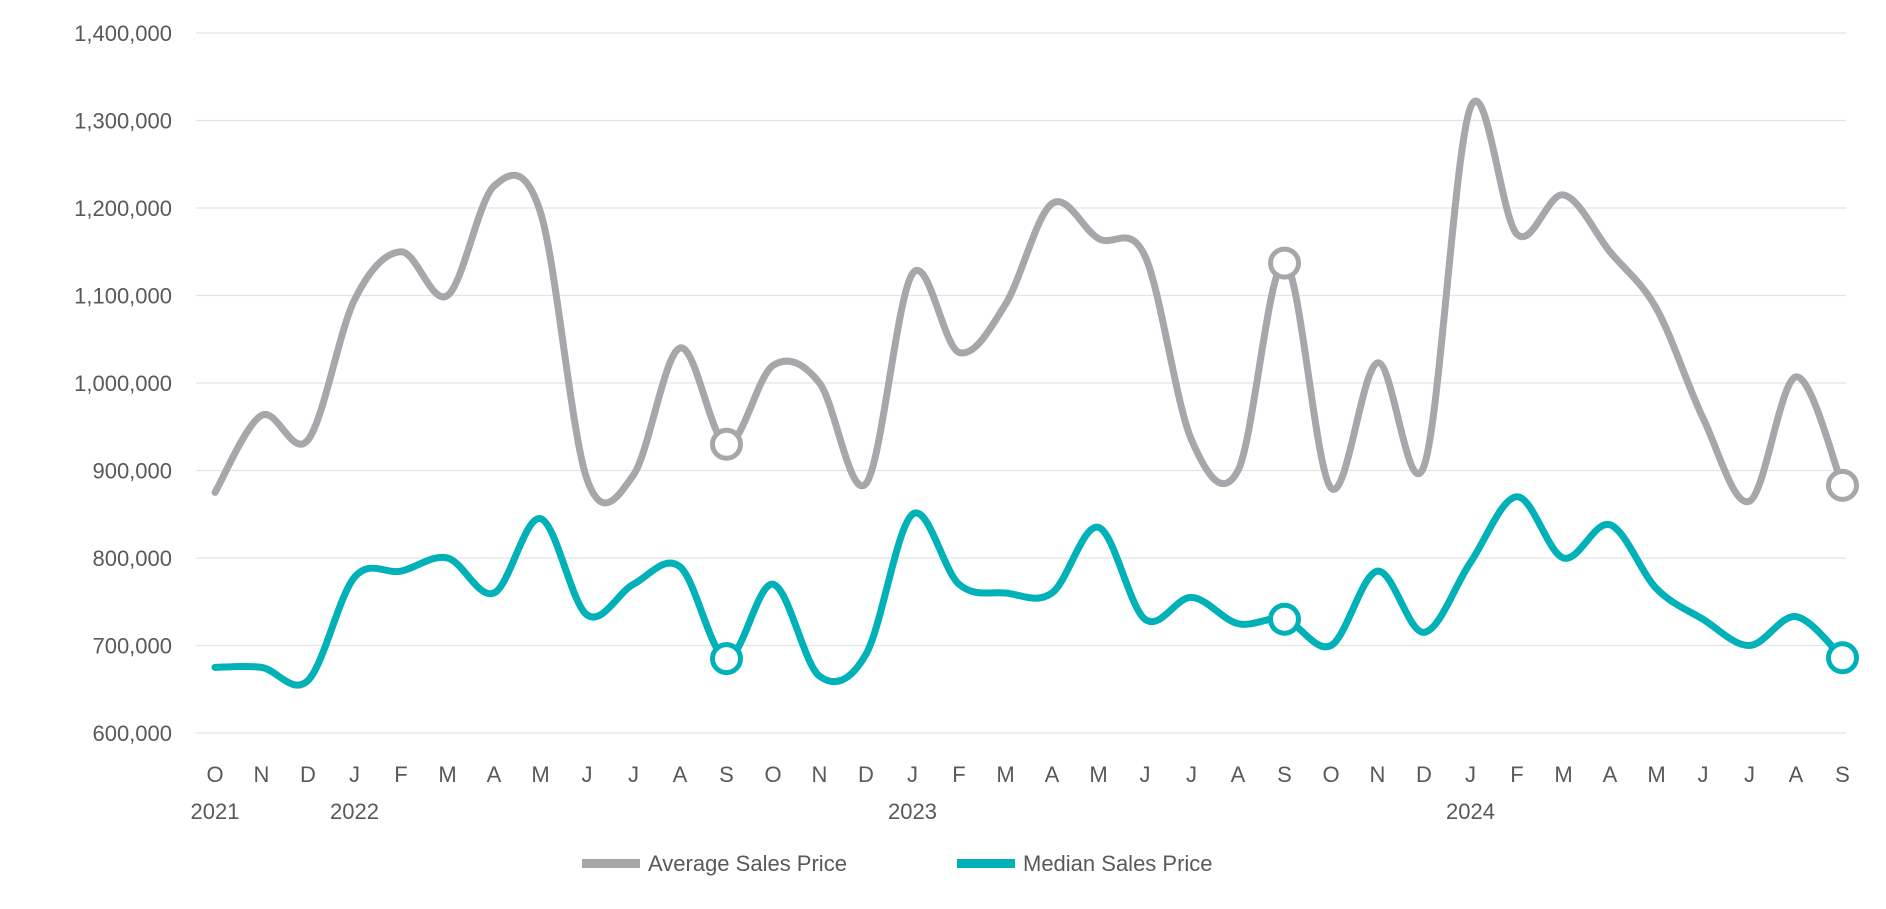 The image size is (1886, 909). What do you see at coordinates (123, 208) in the screenshot?
I see `y-tick-label: 1,200,000` at bounding box center [123, 208].